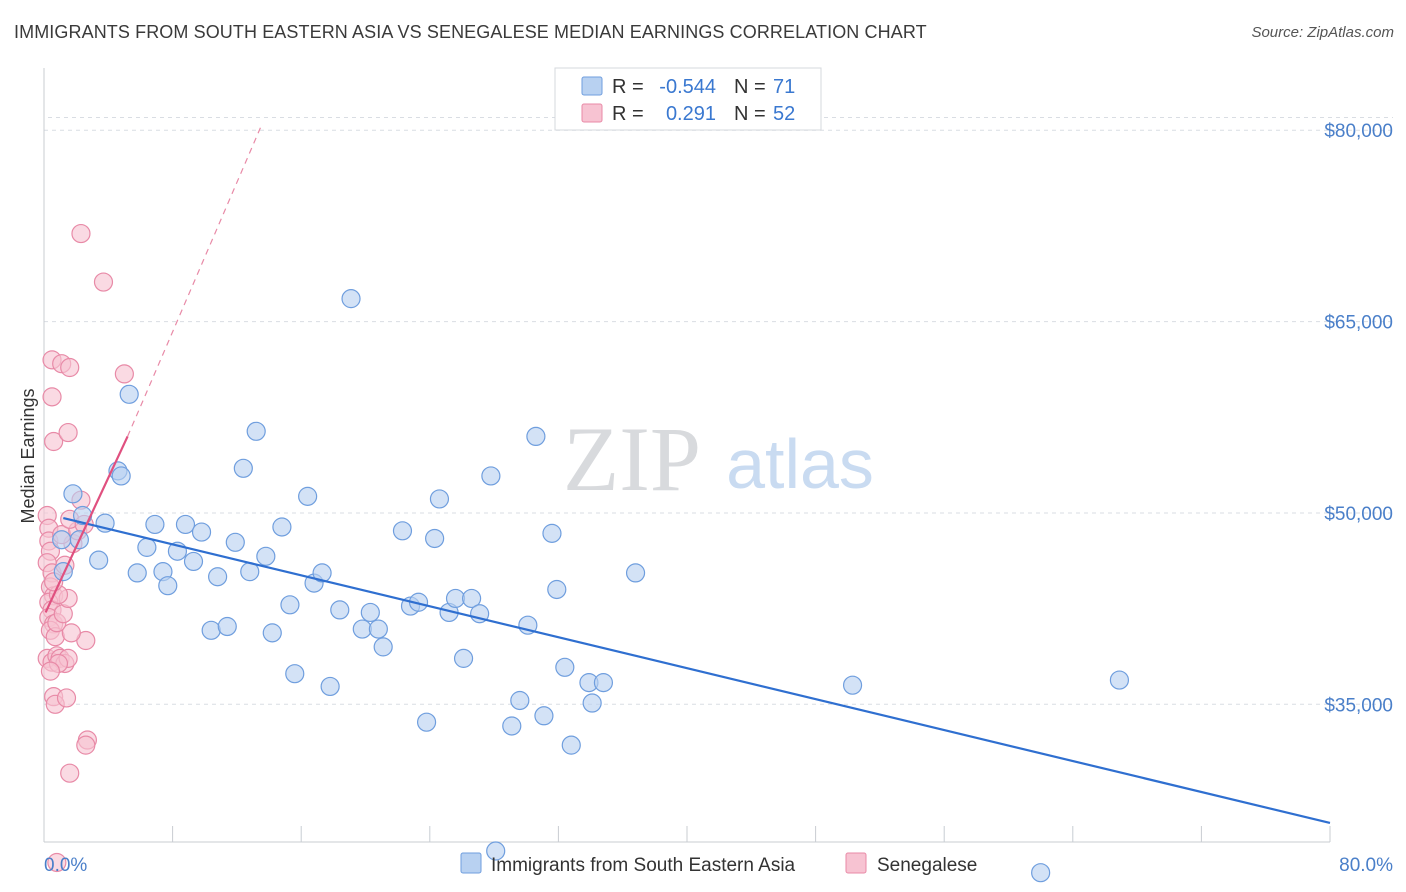 The image size is (1406, 892). I want to click on legend-n-label-blue: N =, so click(750, 87).